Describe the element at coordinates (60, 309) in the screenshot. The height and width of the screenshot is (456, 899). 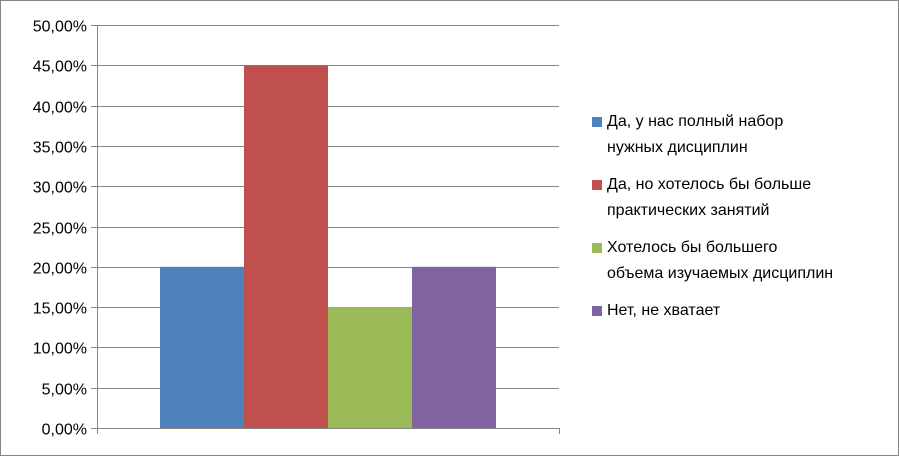
I see `y-tick-label: 15,00%` at that location.